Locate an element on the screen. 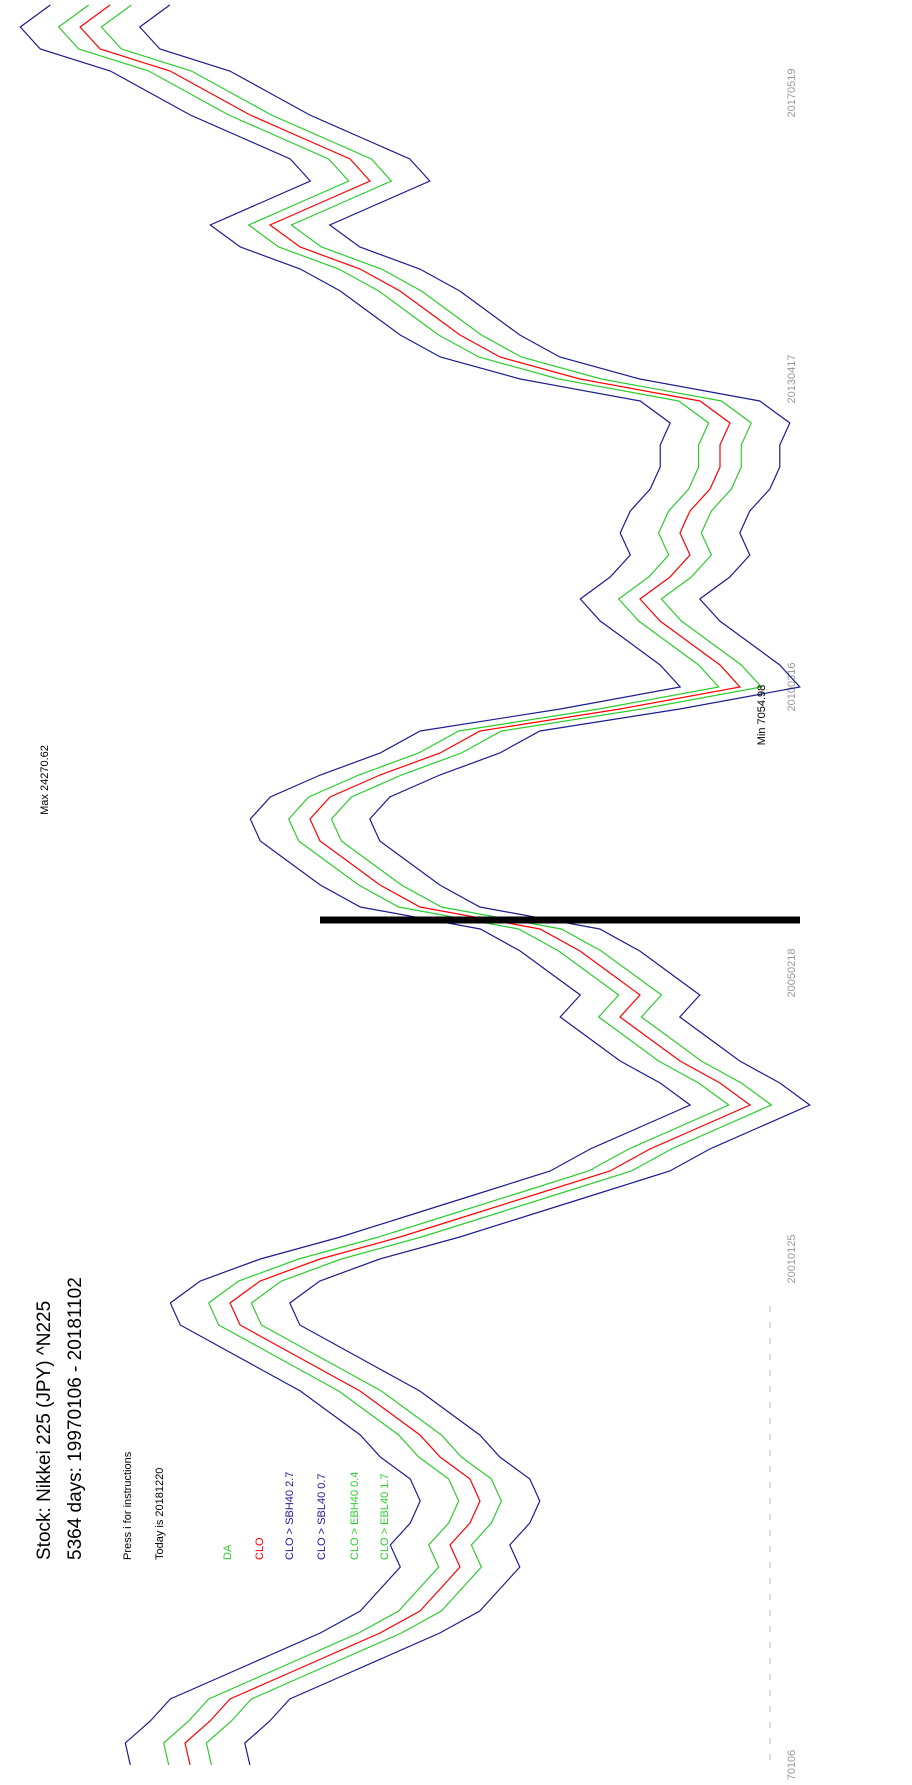 This screenshot has height=1785, width=912. x-tick-label: 20050218 is located at coordinates (792, 973).